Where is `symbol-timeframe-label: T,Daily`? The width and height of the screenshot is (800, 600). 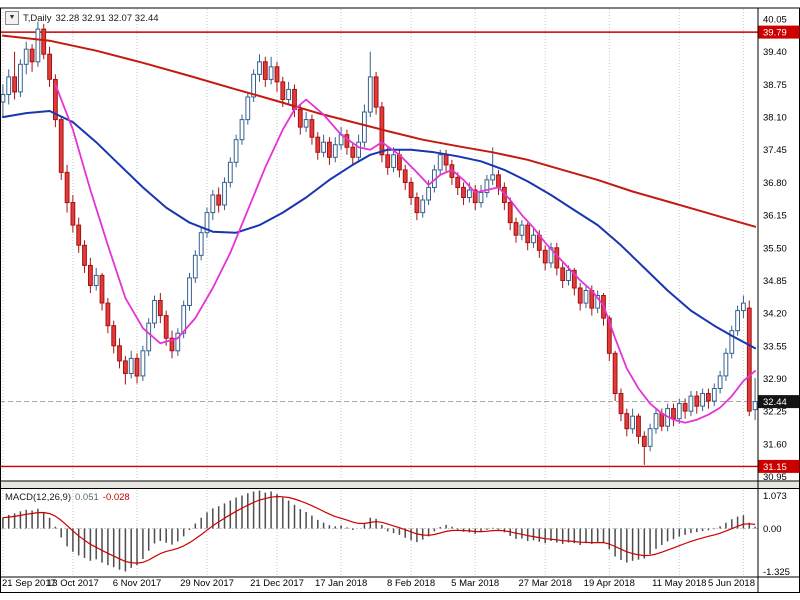 symbol-timeframe-label: T,Daily is located at coordinates (37, 18).